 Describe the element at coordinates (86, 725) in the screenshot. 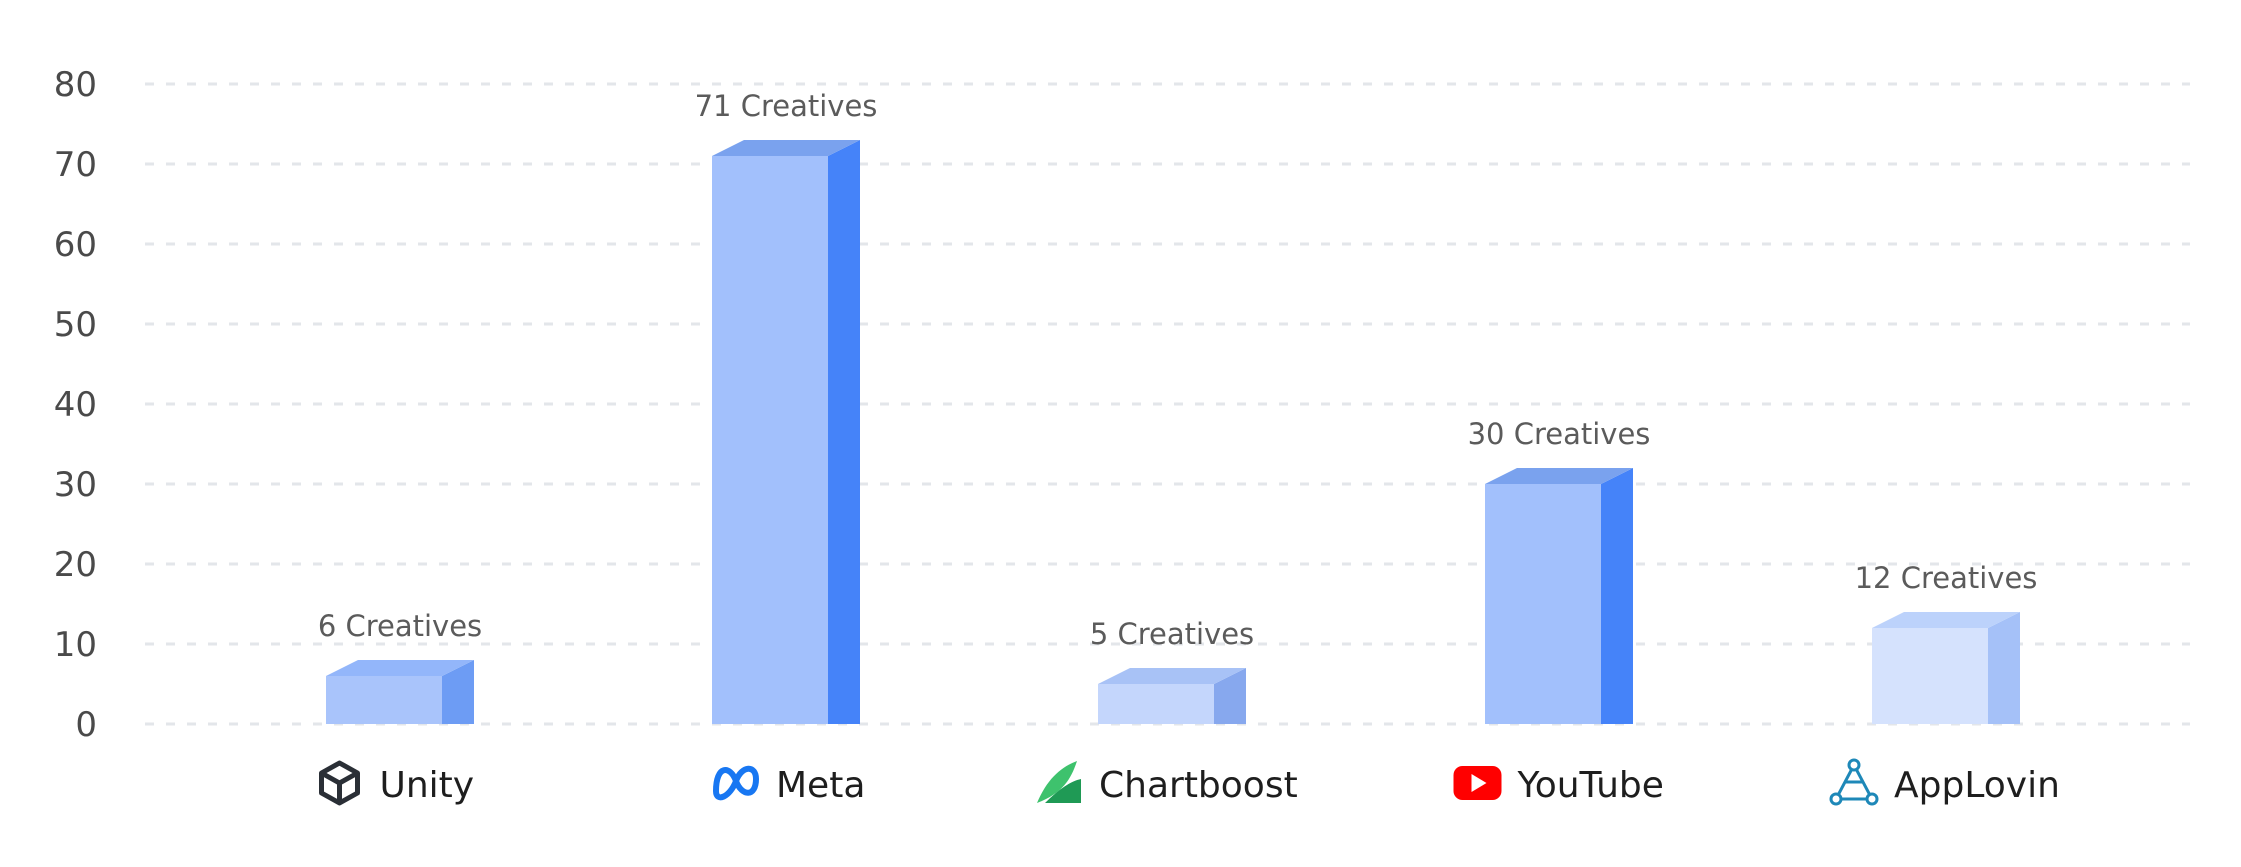

I see `y-tick-label: 0` at that location.